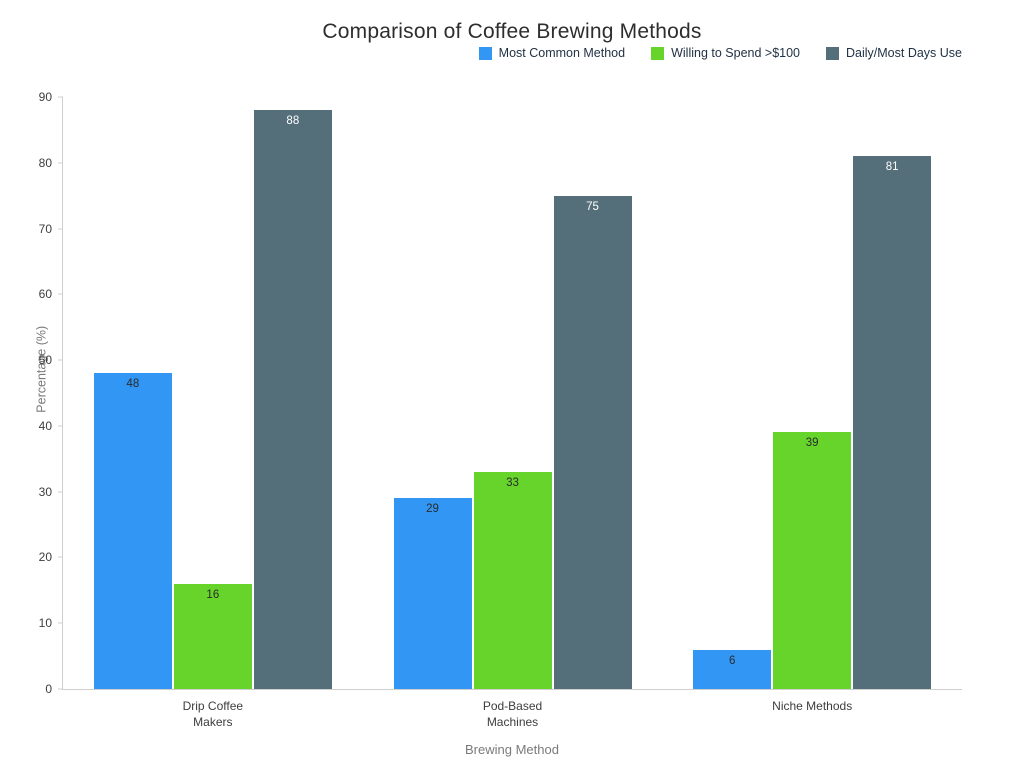 Image resolution: width=1024 pixels, height=768 pixels. I want to click on y-tick-label: 0, so click(48, 689).